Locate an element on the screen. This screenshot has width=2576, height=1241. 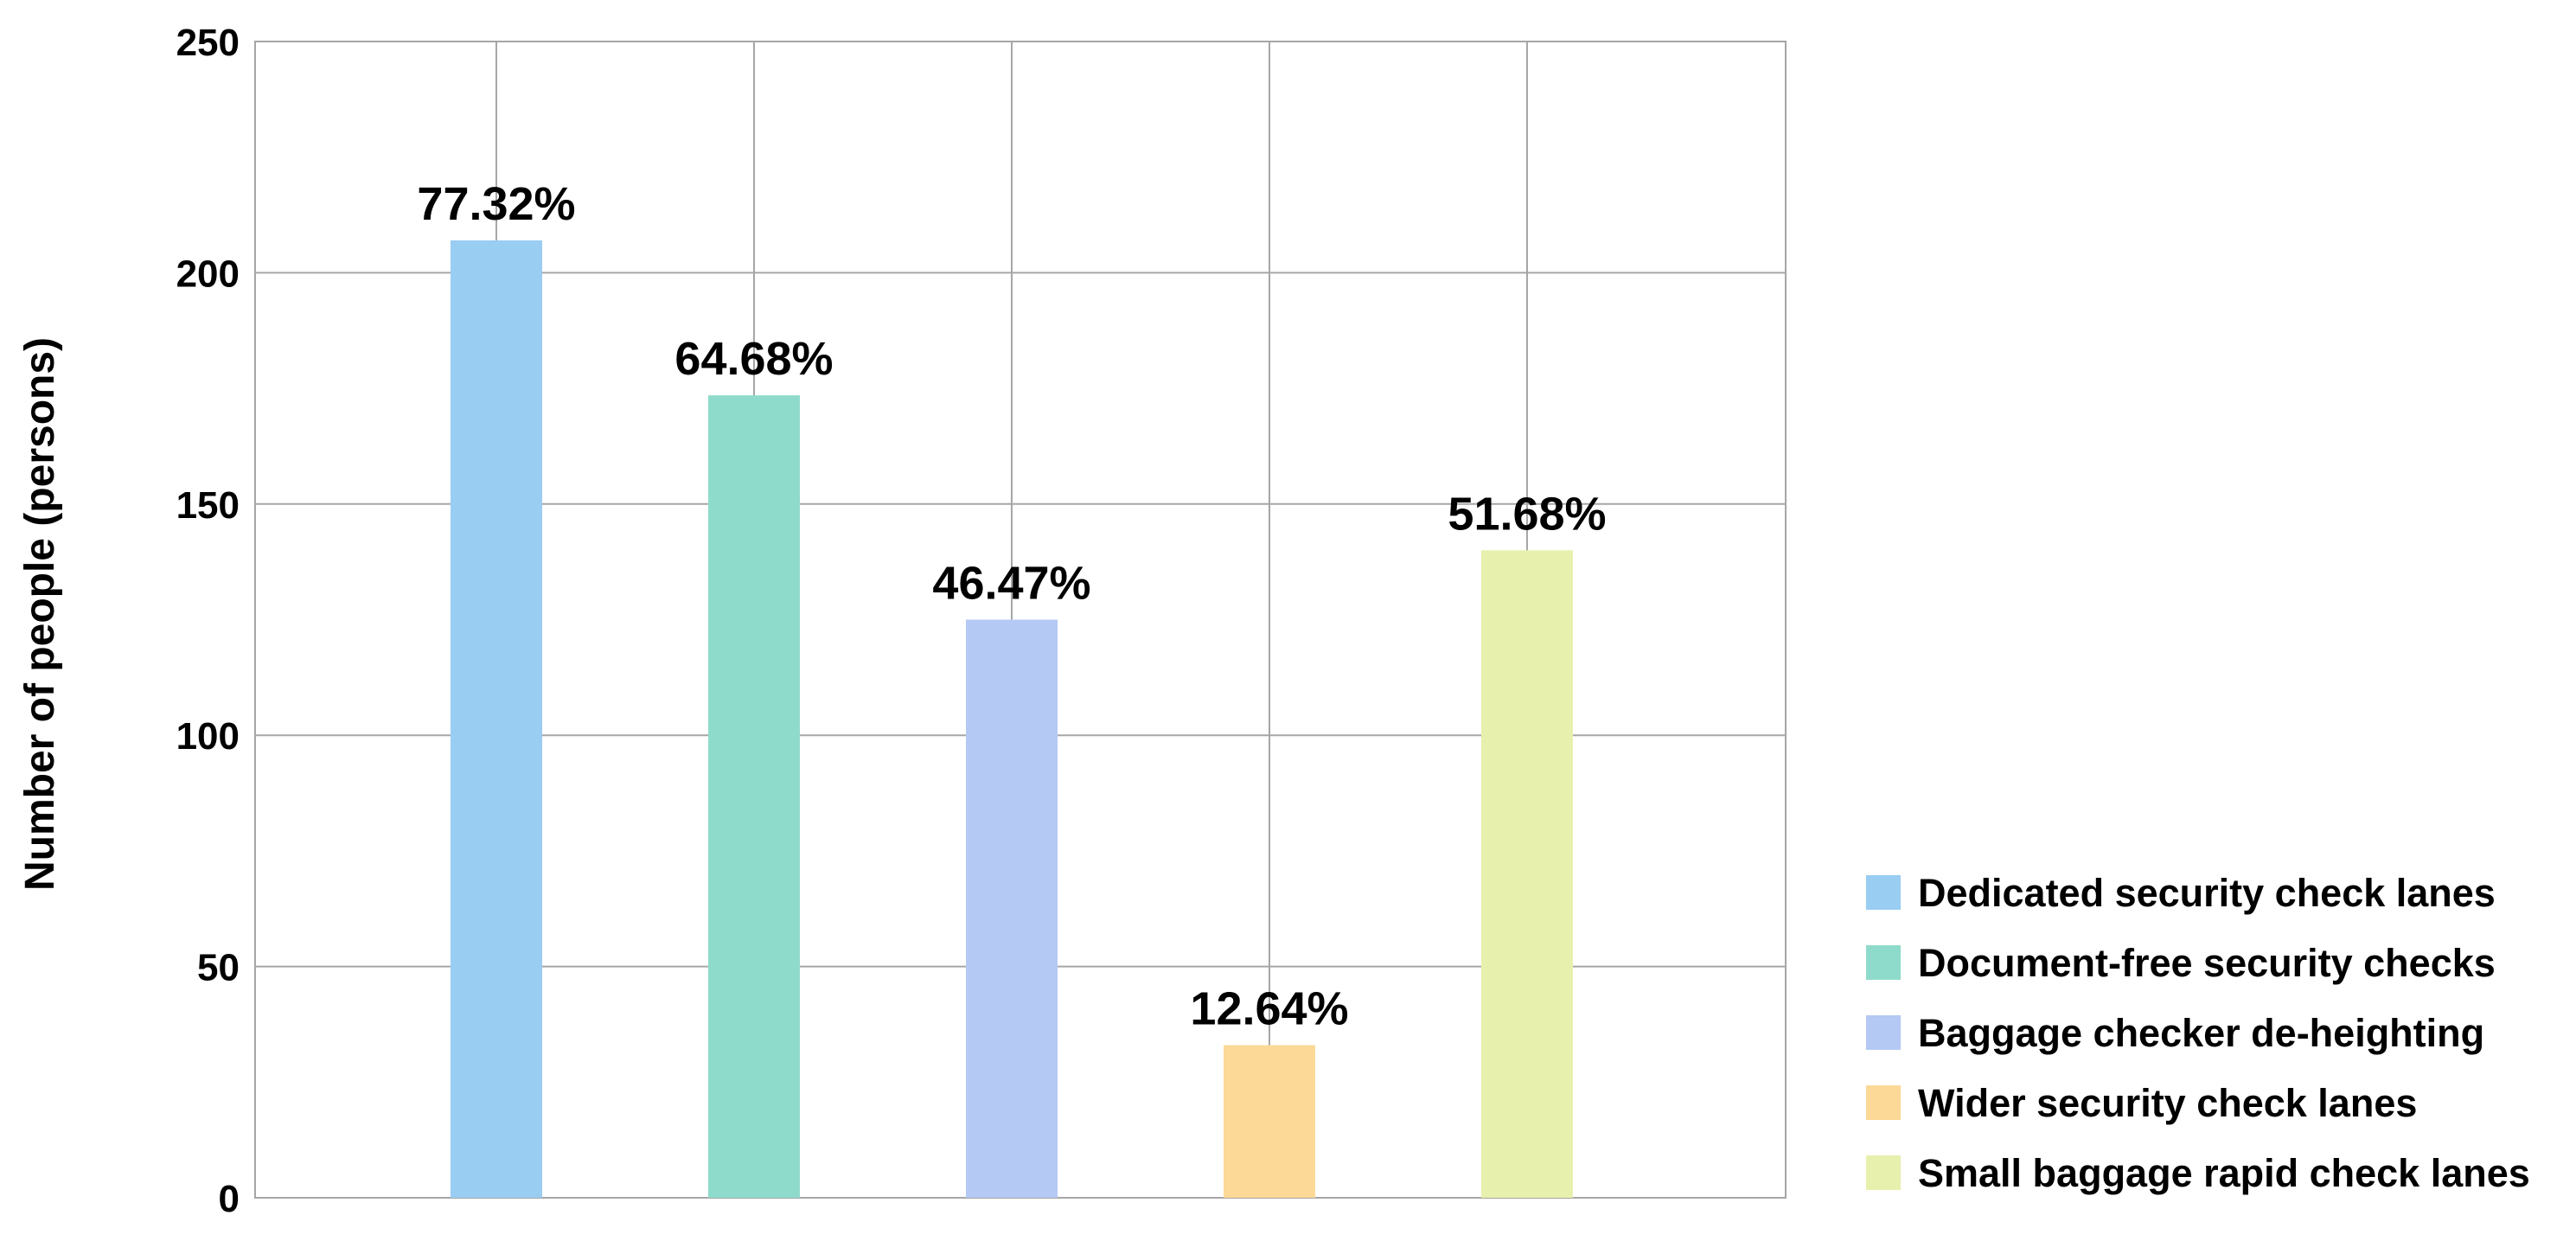
legend-label: Document-free security checks is located at coordinates (2207, 963).